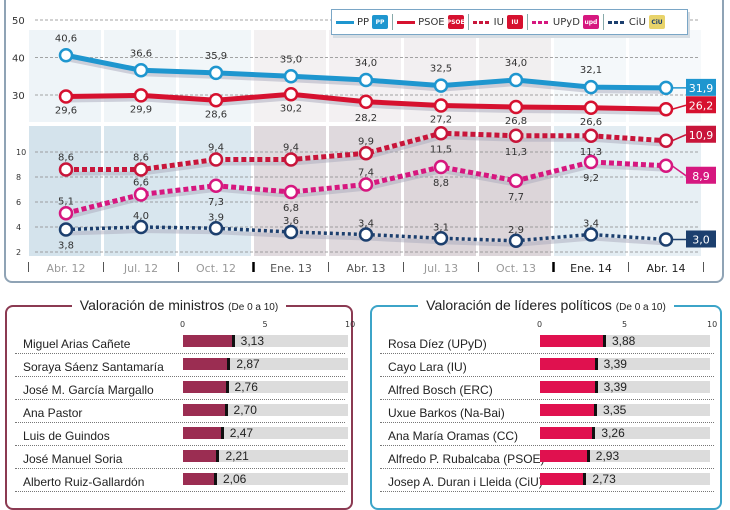  Describe the element at coordinates (363, 22) in the screenshot. I see `legend-item-pp: PP PP` at that location.